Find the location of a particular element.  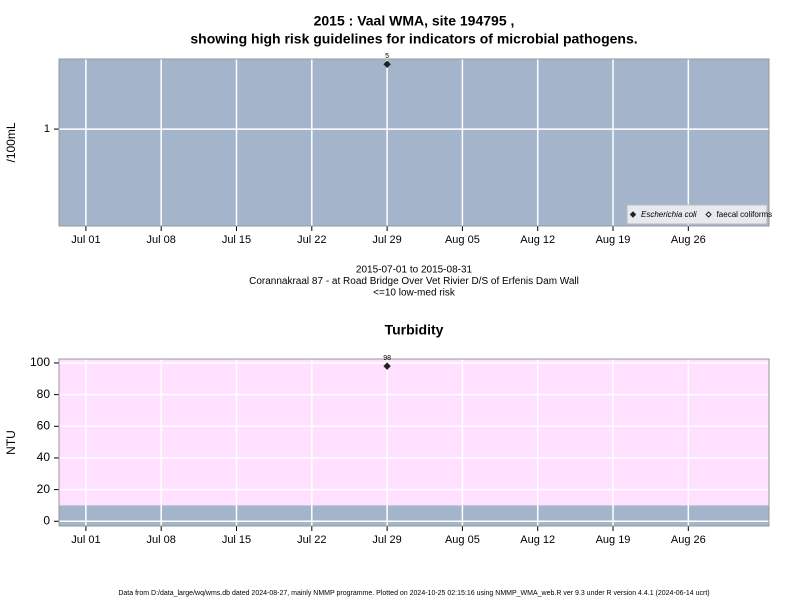

legend-label: Escherichia coli is located at coordinates (669, 214).